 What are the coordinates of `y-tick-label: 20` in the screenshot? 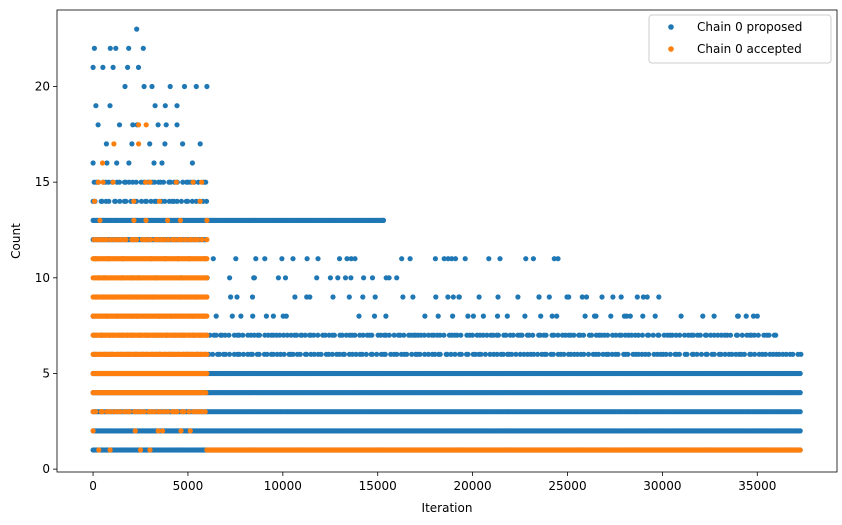 It's located at (42, 87).